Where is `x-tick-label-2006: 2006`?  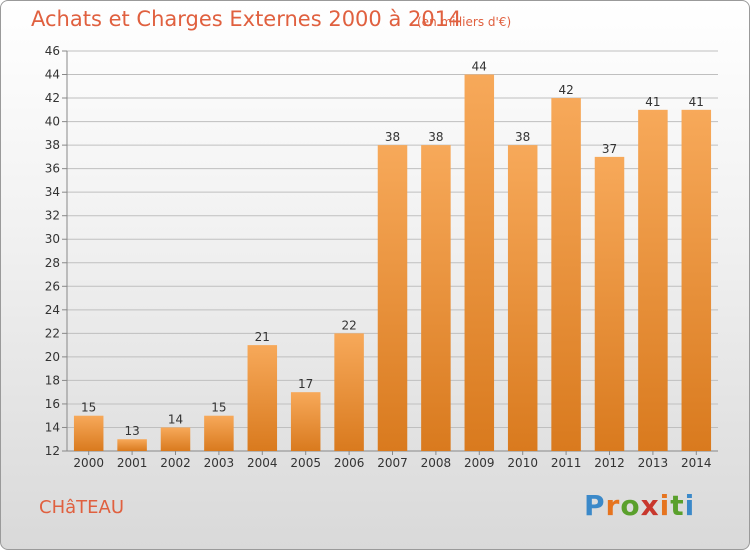 x-tick-label-2006: 2006 is located at coordinates (349, 463).